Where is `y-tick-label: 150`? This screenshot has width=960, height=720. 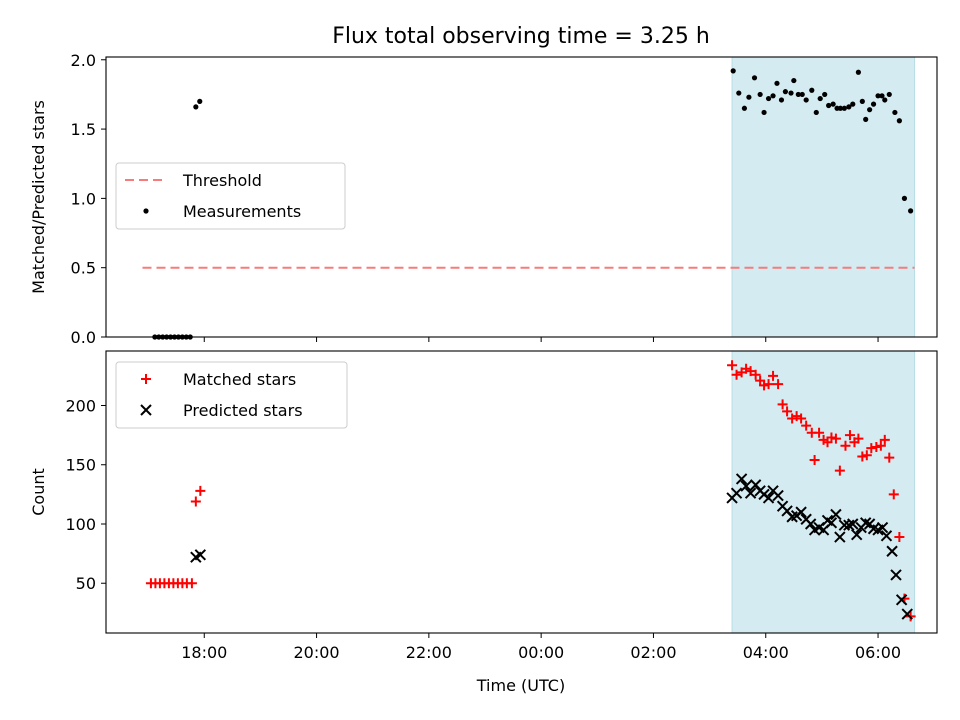
y-tick-label: 150 is located at coordinates (80, 465).